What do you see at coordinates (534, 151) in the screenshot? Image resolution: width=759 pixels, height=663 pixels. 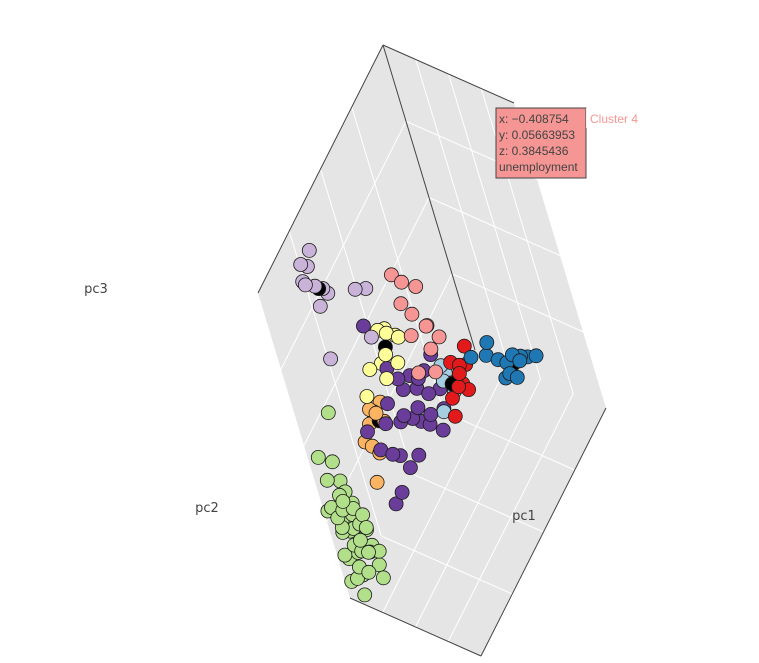 I see `hover-line-z: z: 0.3845436` at bounding box center [534, 151].